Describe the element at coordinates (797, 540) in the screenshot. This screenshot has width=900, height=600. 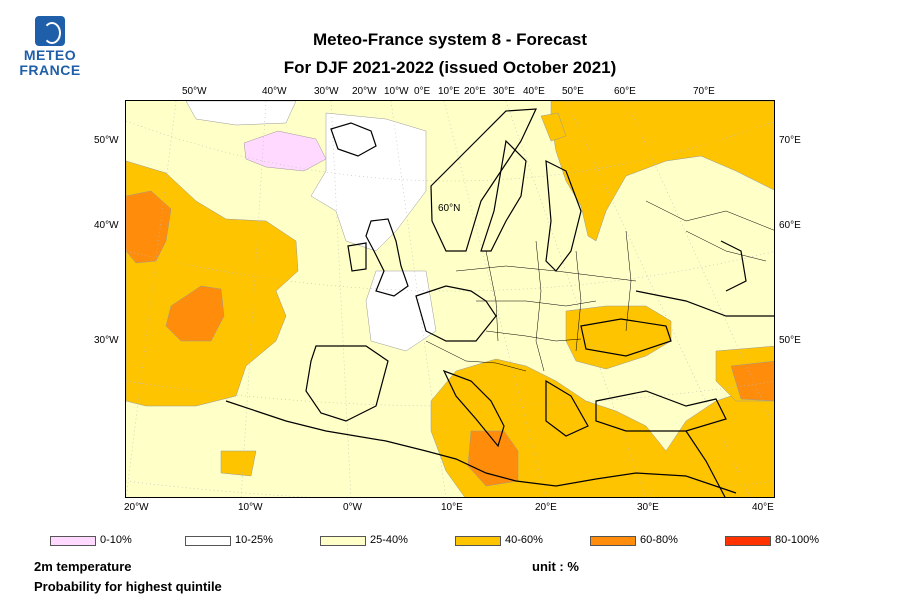
I see `legend-label: 80-100%` at that location.